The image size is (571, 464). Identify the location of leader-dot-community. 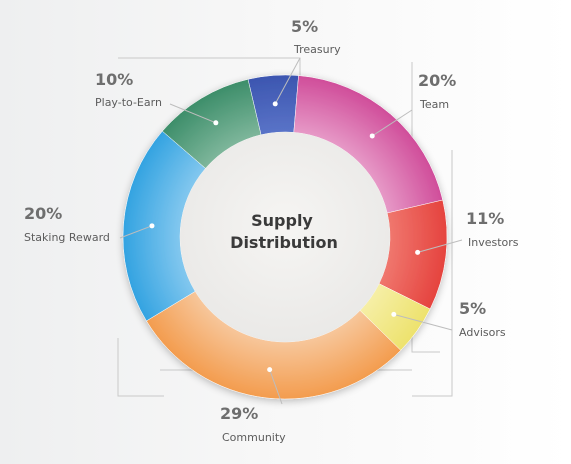
(270, 370).